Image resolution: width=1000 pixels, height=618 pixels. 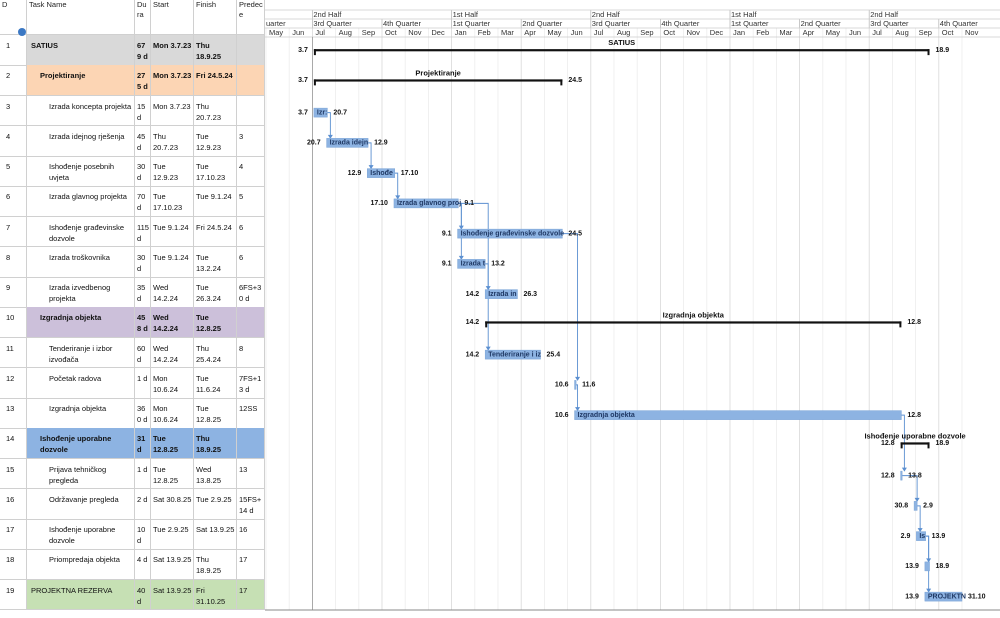 I want to click on column-header: Predece, so click(x=251, y=17).